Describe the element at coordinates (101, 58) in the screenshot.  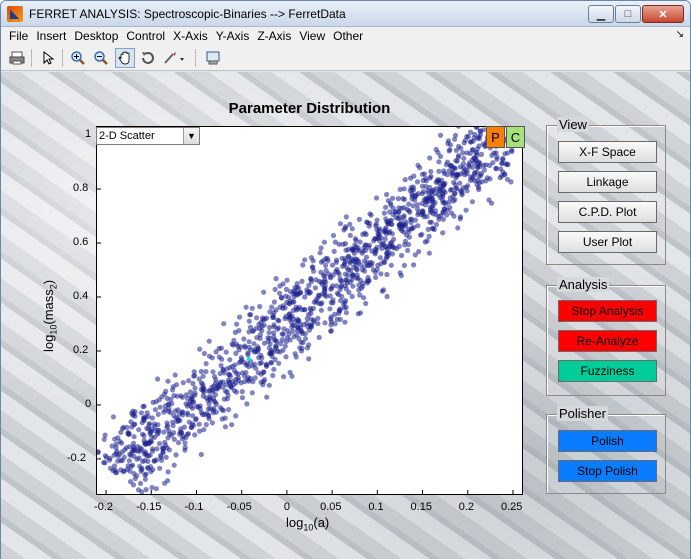
I see `zoom-out-icon` at that location.